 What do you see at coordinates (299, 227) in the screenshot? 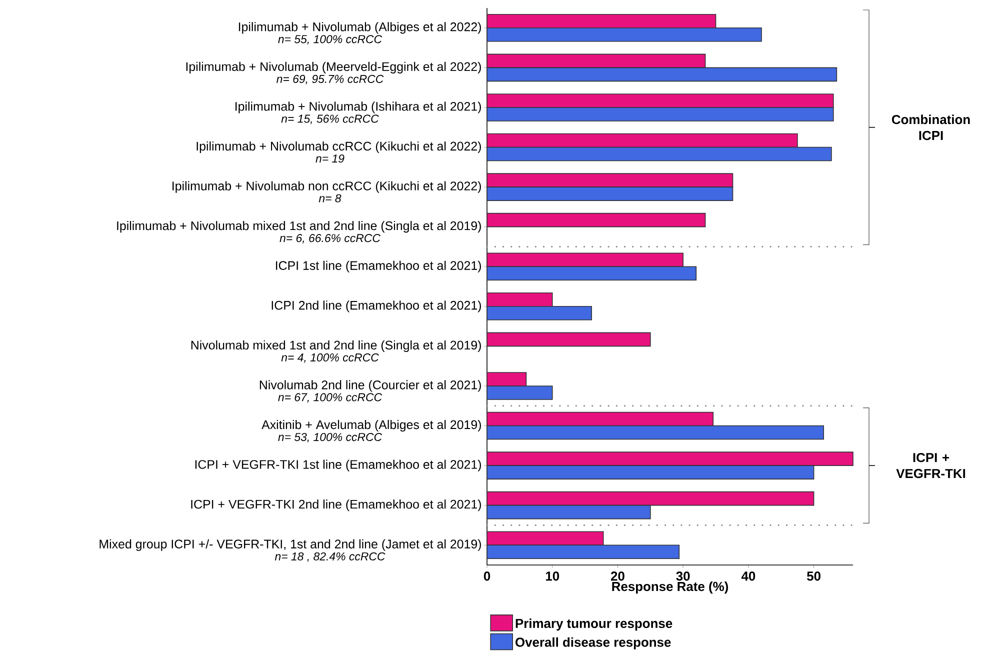
I see `y-tick-label: Ipilimumab + Nivolumab mixed 1st and 2nd line (Singla et al 2019)` at bounding box center [299, 227].